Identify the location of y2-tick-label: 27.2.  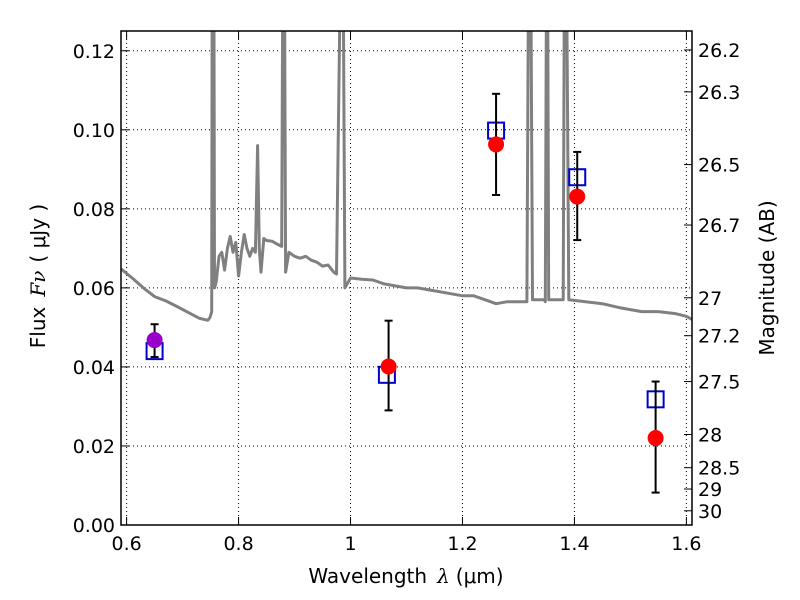
(719, 337).